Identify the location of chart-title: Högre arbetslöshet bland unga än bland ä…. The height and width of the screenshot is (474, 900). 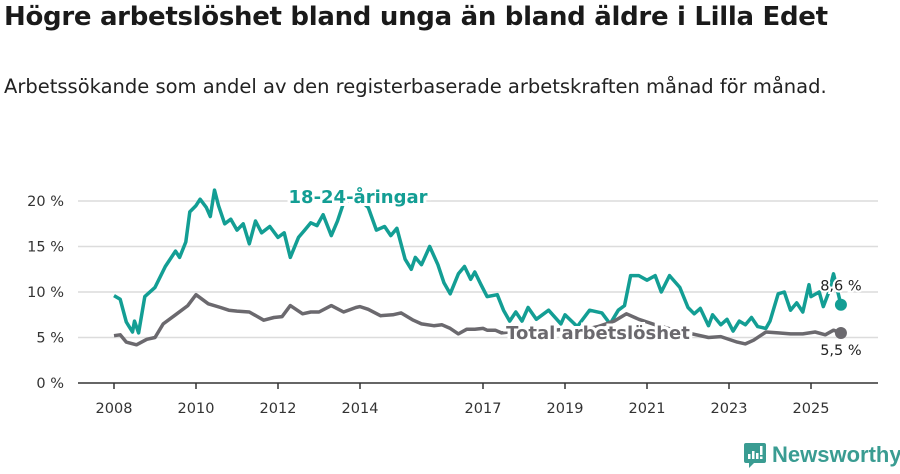
(416, 17).